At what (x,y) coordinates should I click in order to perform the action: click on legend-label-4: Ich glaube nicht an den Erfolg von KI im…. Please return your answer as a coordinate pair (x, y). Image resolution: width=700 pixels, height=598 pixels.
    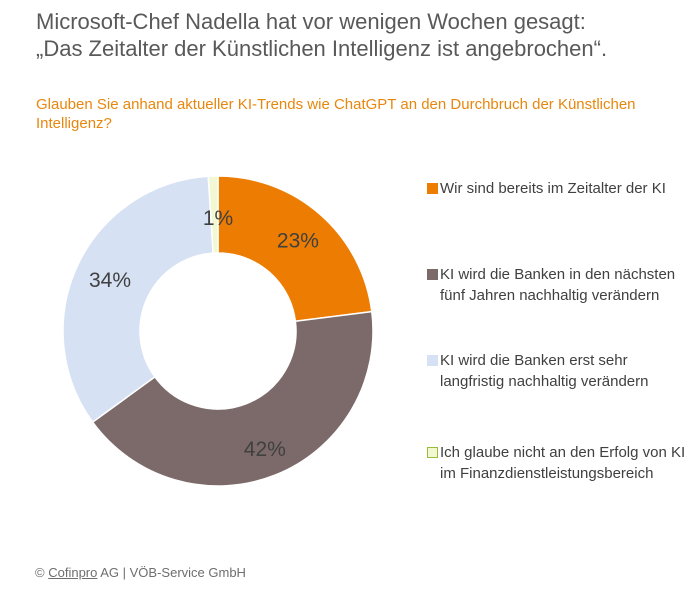
    Looking at the image, I should click on (563, 463).